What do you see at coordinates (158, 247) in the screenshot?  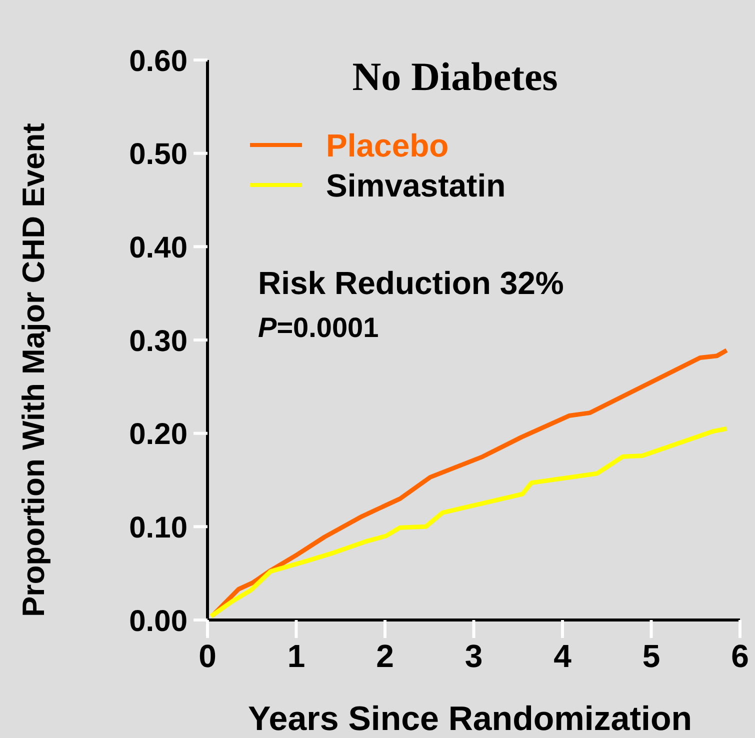 I see `y-tick-label: 0.40` at bounding box center [158, 247].